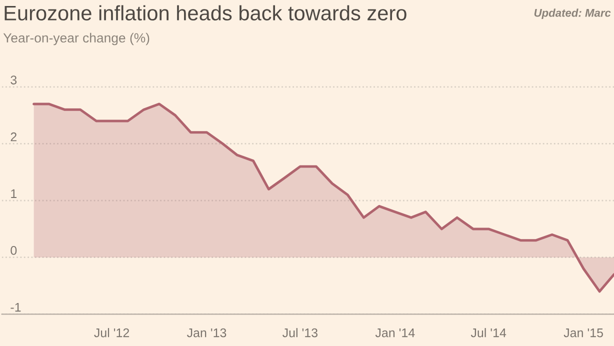 Image resolution: width=614 pixels, height=346 pixels. I want to click on x-tick-label: Jul '13, so click(300, 333).